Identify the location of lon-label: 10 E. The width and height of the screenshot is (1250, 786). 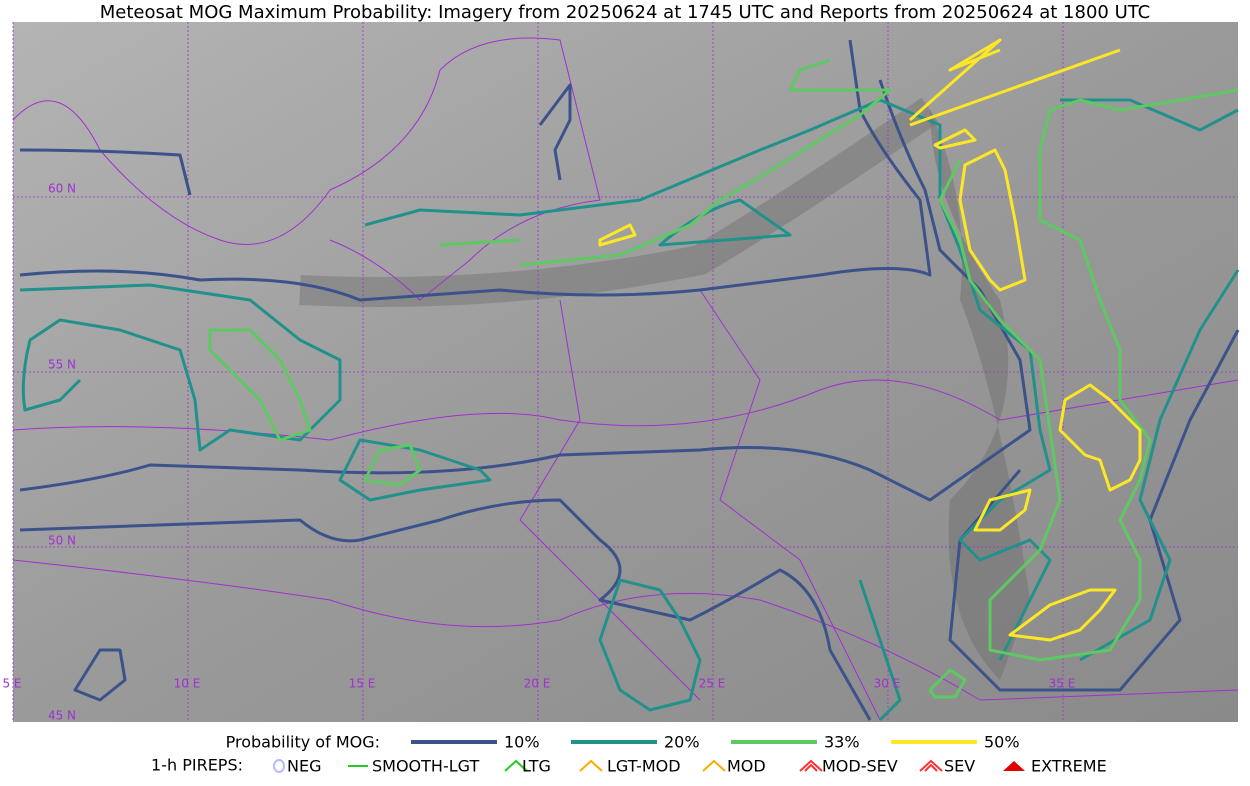
(187, 684).